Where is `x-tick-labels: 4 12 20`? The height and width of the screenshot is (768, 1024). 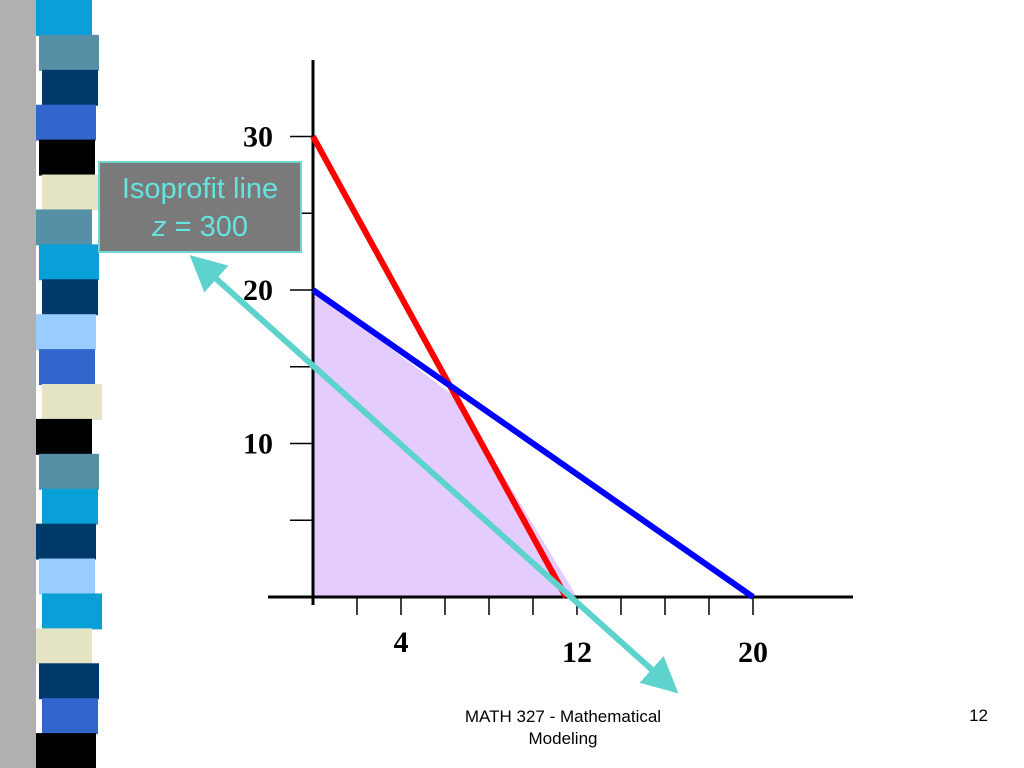 x-tick-labels: 4 12 20 is located at coordinates (581, 647).